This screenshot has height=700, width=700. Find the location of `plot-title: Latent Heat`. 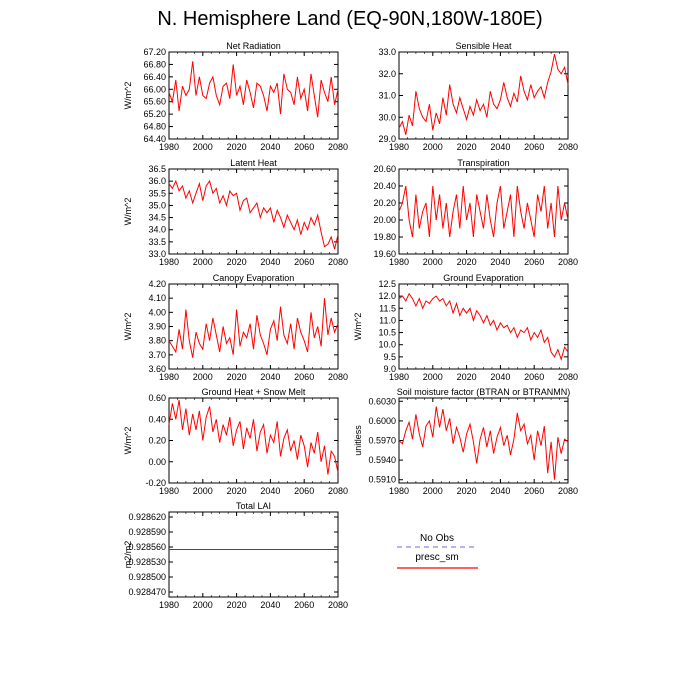

plot-title: Latent Heat is located at coordinates (253, 163).